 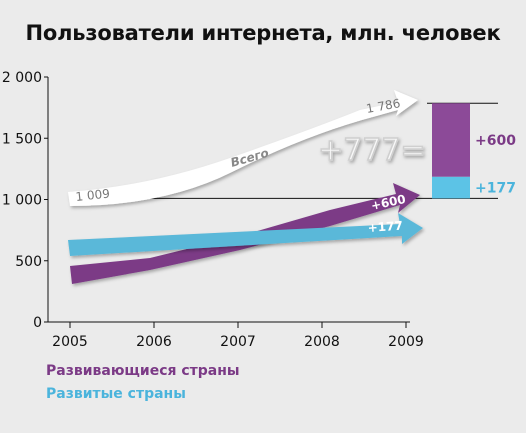 I want to click on x-tick-label: 2009, so click(x=406, y=342).